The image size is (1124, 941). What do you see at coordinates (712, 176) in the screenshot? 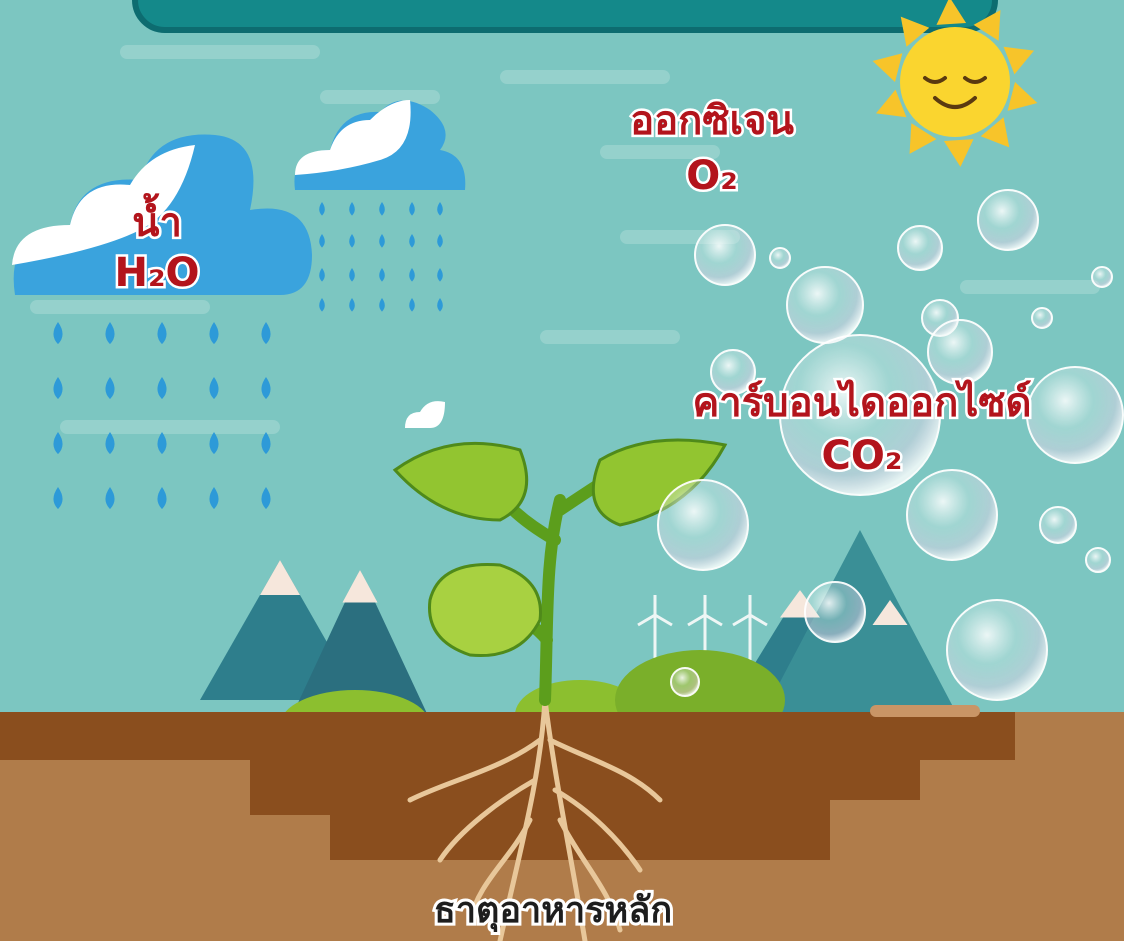
I see `oxygen-formula: O₂` at bounding box center [712, 176].